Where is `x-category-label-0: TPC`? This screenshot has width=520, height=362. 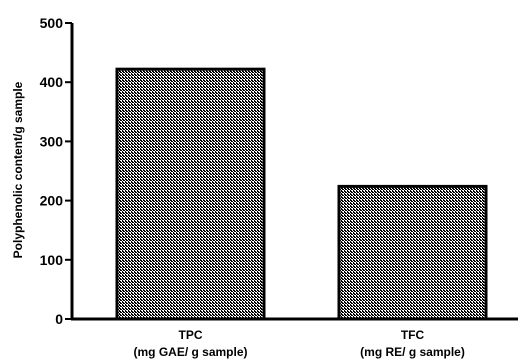 x-category-label-0: TPC is located at coordinates (191, 335).